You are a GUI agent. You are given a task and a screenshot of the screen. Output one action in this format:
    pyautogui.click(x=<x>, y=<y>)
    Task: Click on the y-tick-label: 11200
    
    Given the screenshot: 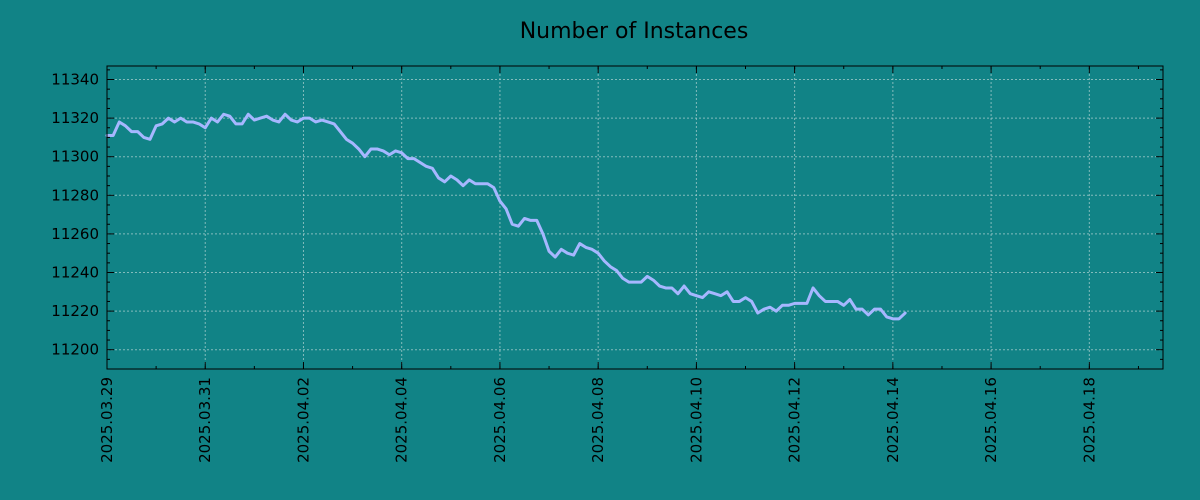 What is the action you would take?
    pyautogui.click(x=75, y=350)
    